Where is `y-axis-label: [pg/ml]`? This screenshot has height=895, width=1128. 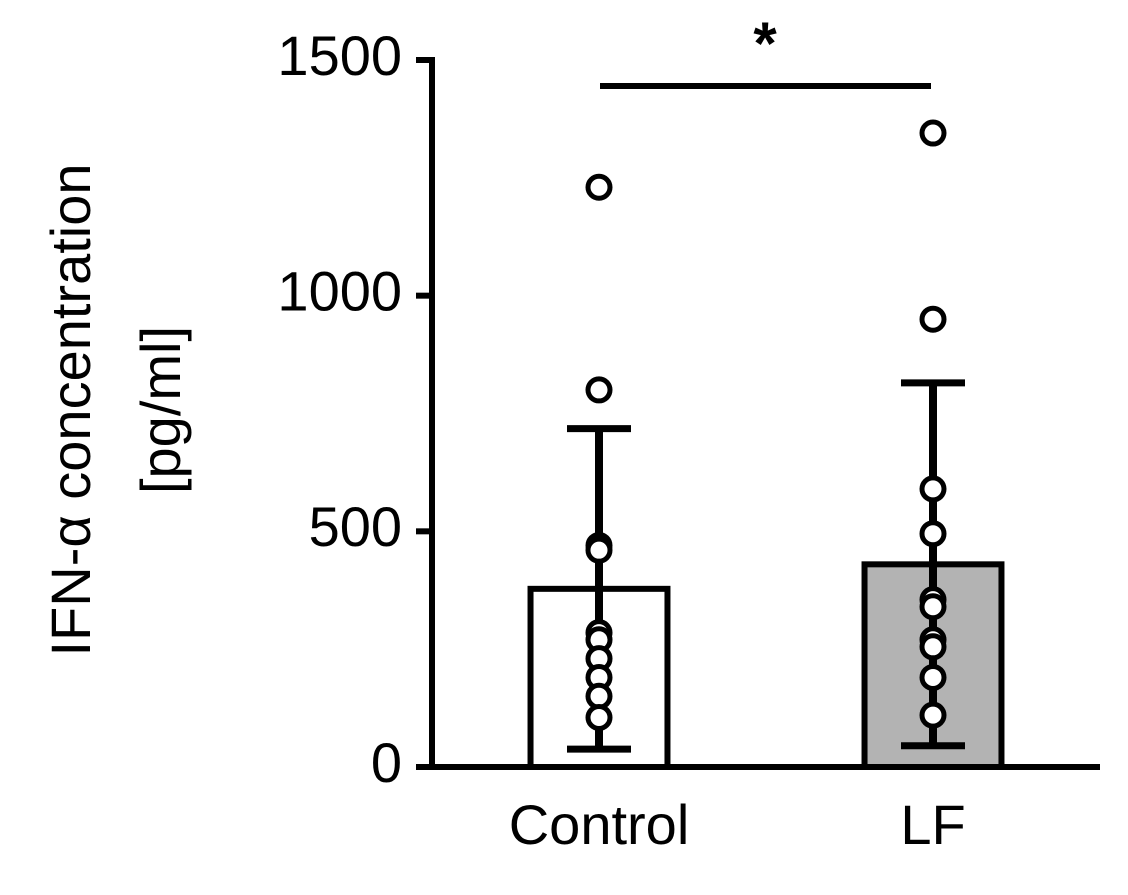
y-axis-label: [pg/ml] is located at coordinates (160, 410).